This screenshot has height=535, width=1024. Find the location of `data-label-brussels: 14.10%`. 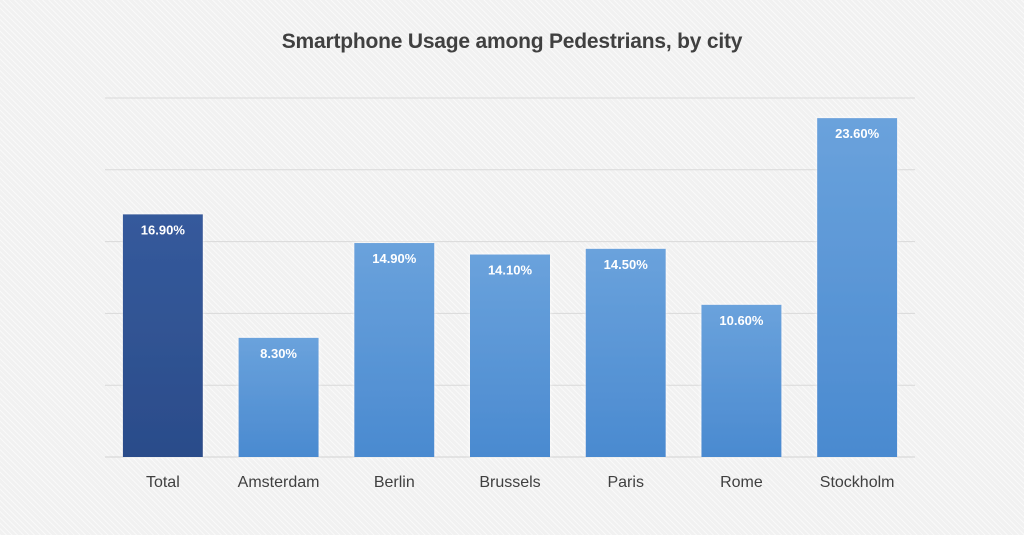

data-label-brussels: 14.10% is located at coordinates (510, 270).